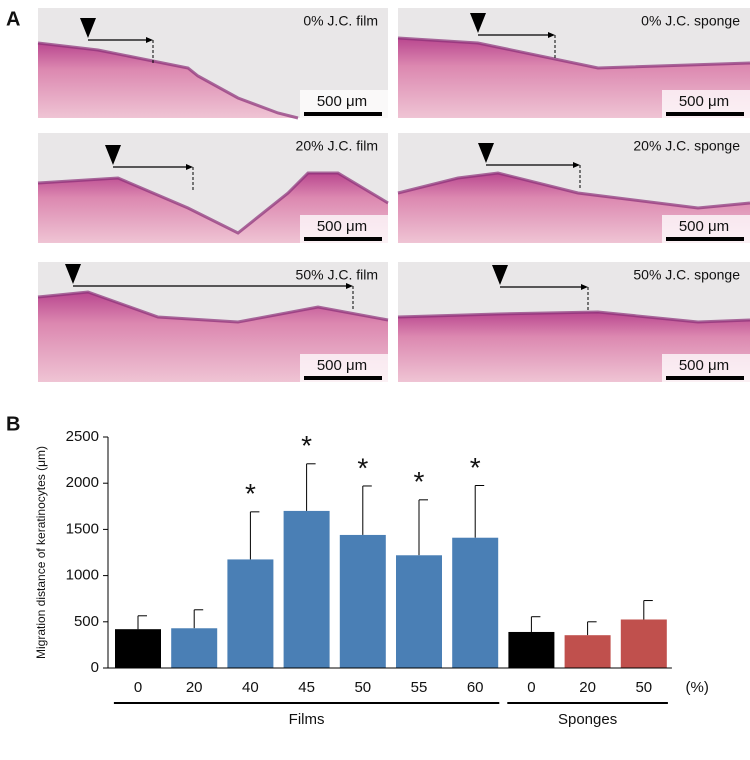 The image size is (750, 760). I want to click on x-tick-label: 60, so click(475, 687).